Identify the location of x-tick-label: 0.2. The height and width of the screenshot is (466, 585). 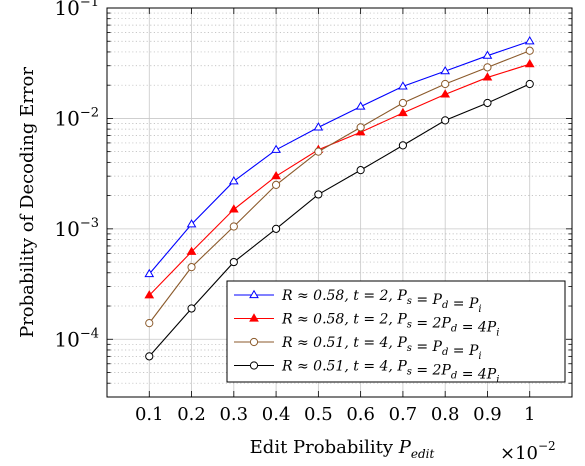
(191, 414).